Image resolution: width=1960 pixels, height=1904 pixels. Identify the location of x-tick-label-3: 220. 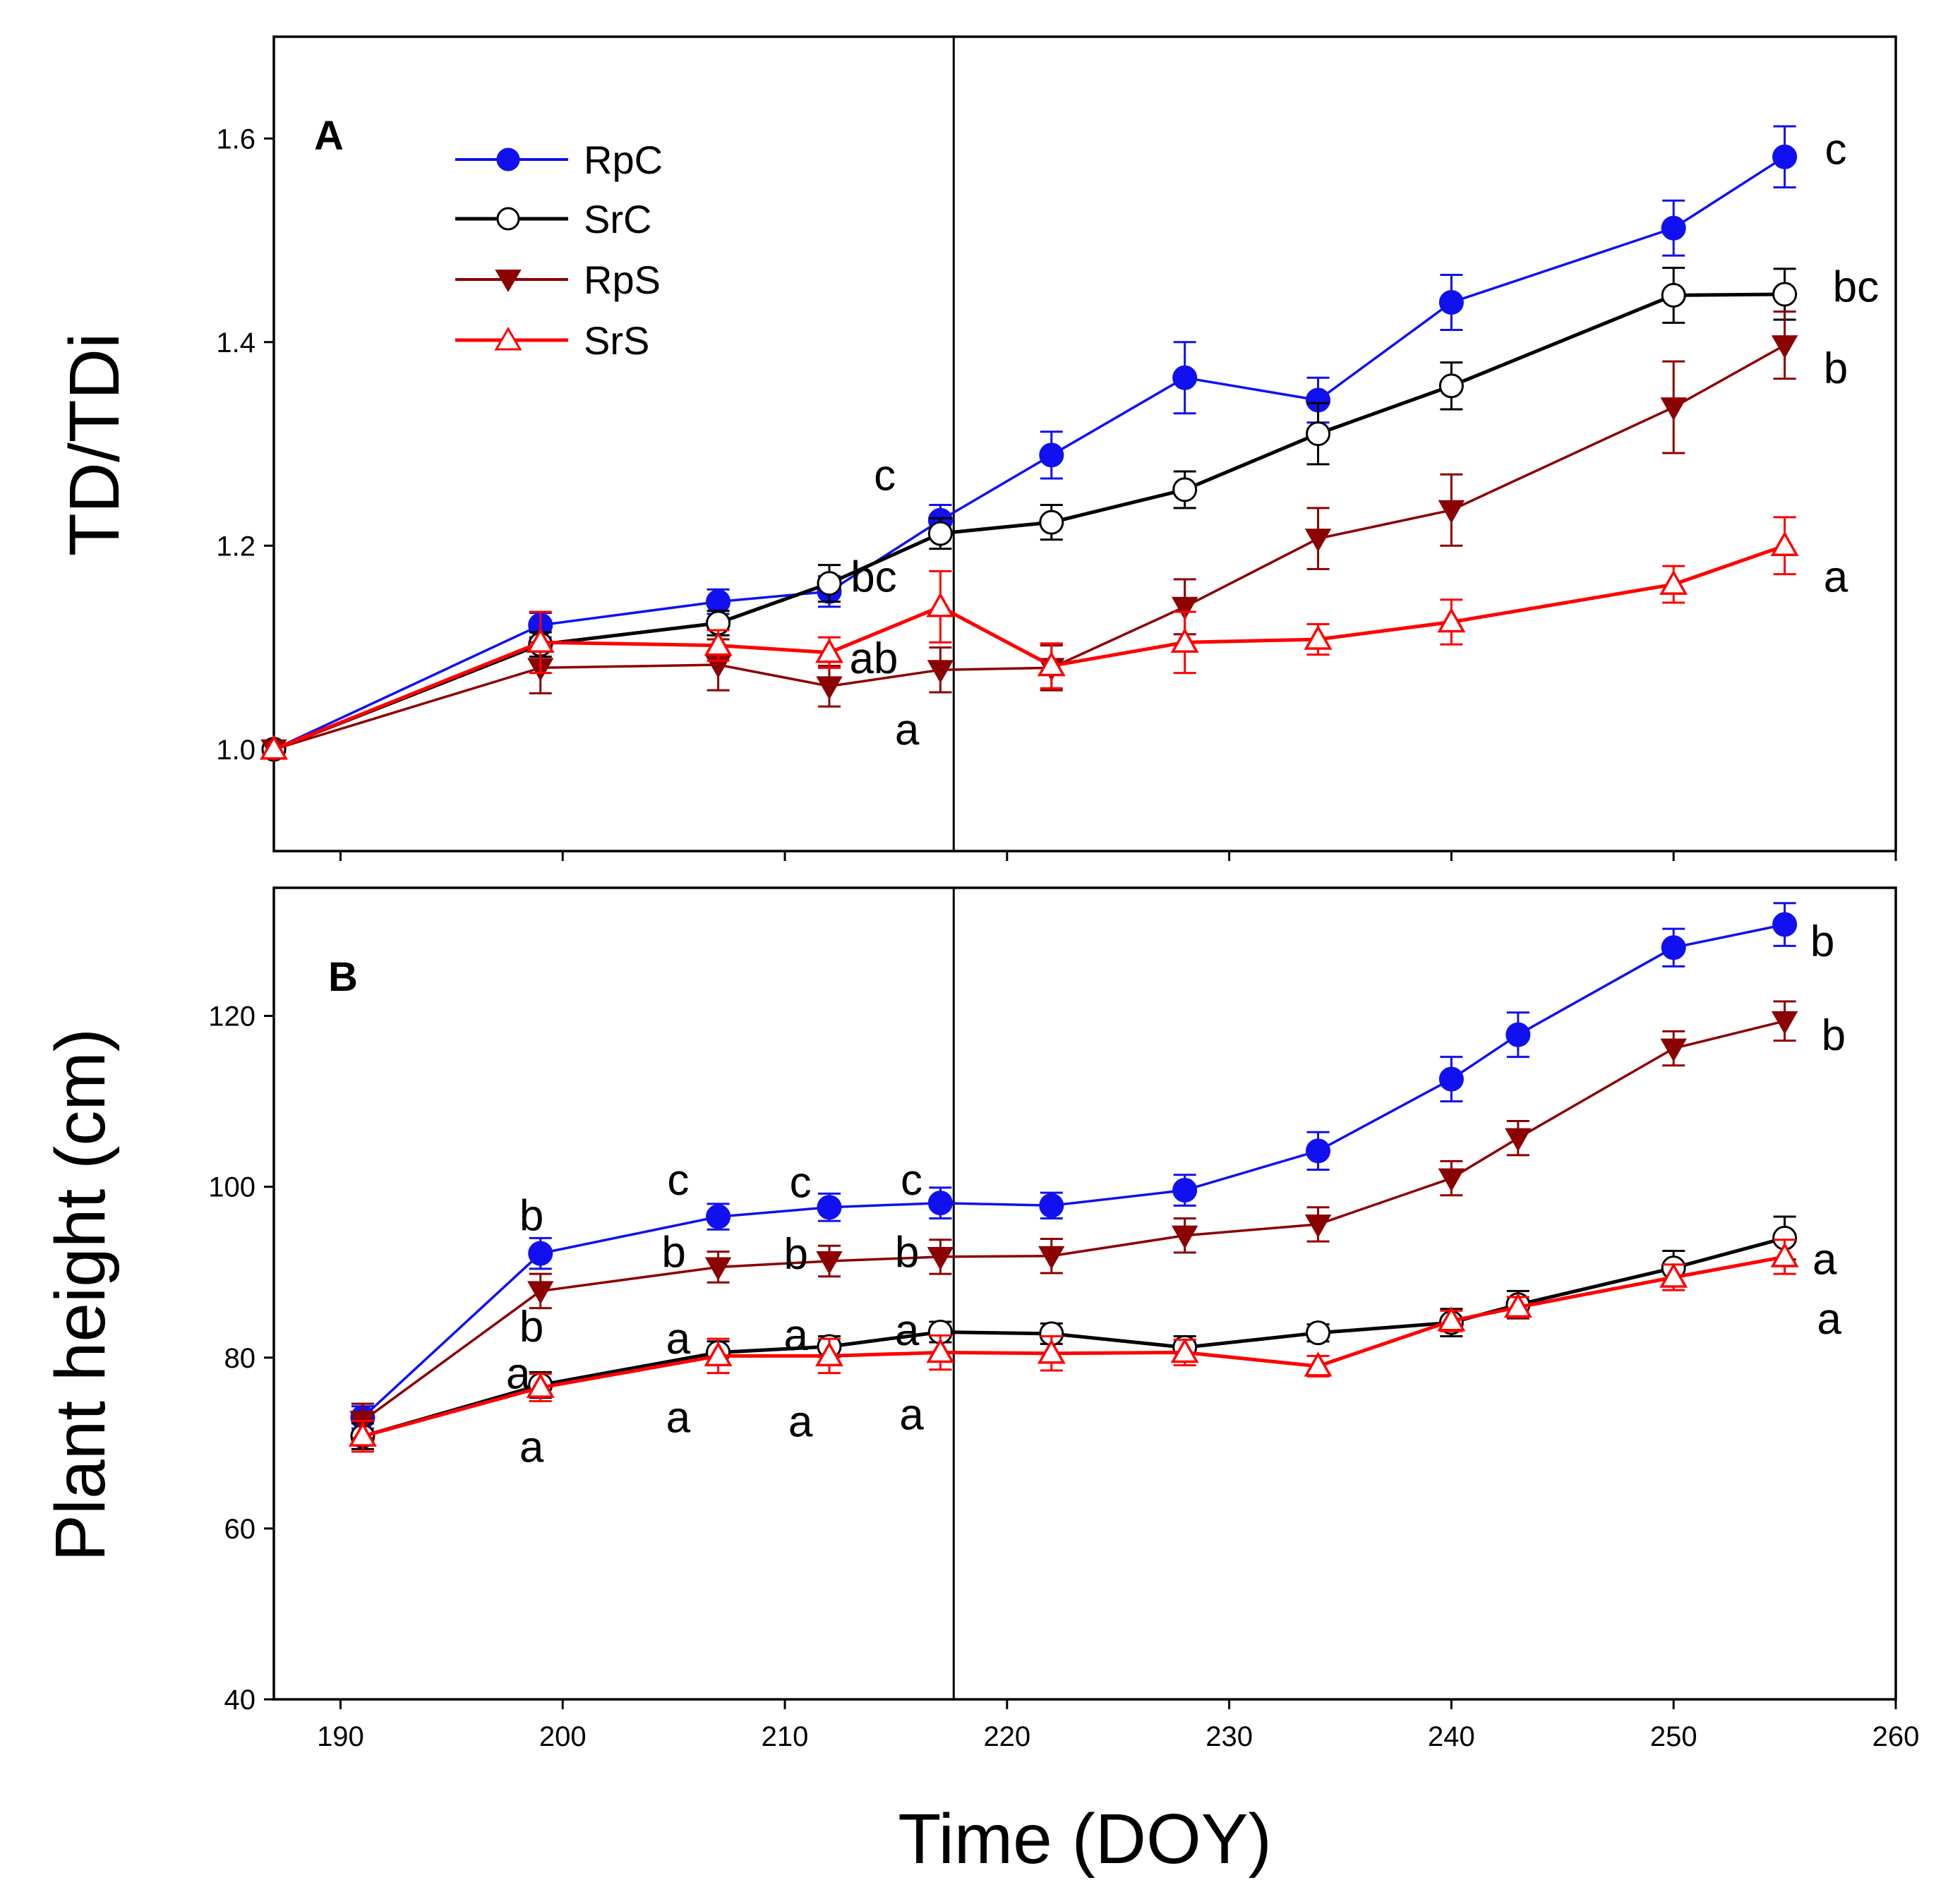
(1006, 1736).